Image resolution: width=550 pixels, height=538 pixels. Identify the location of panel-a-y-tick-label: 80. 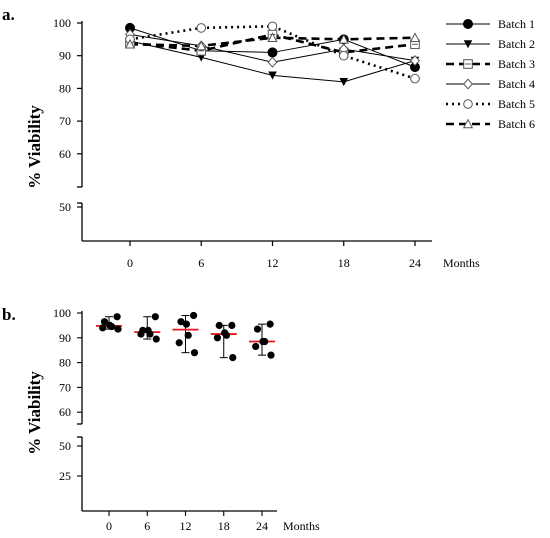
(65, 88).